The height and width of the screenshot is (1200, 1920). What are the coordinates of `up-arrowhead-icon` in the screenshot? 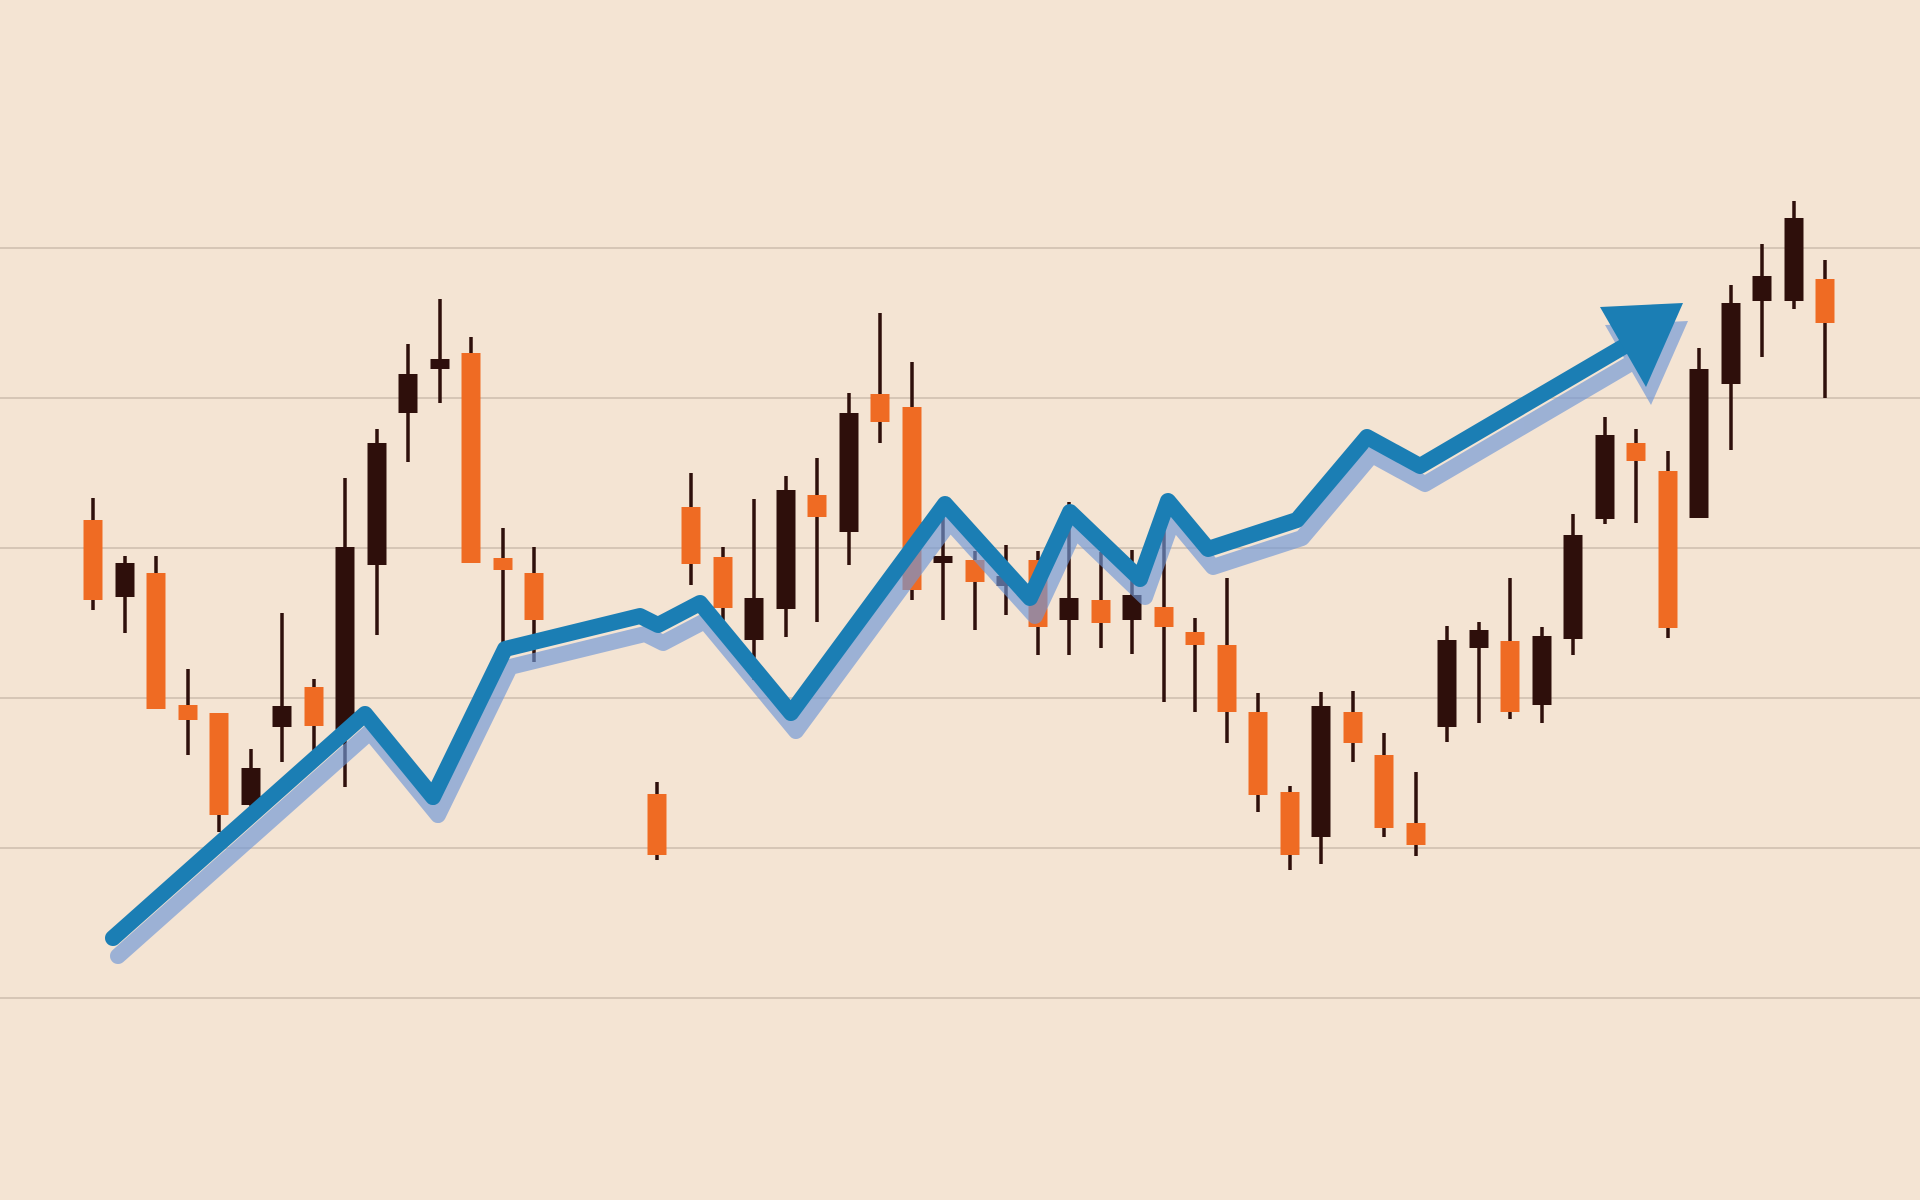 It's located at (1641, 345).